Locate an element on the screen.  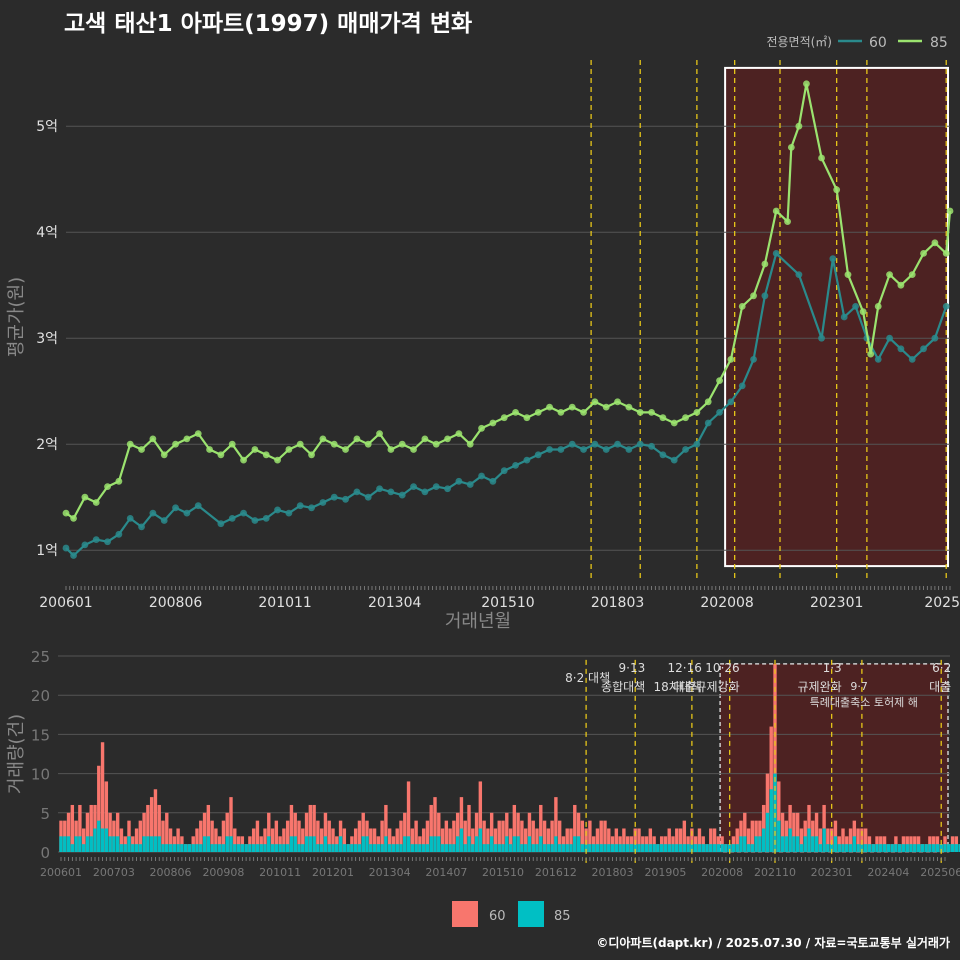
top-x-tick-label: 200601 is located at coordinates (65, 603).